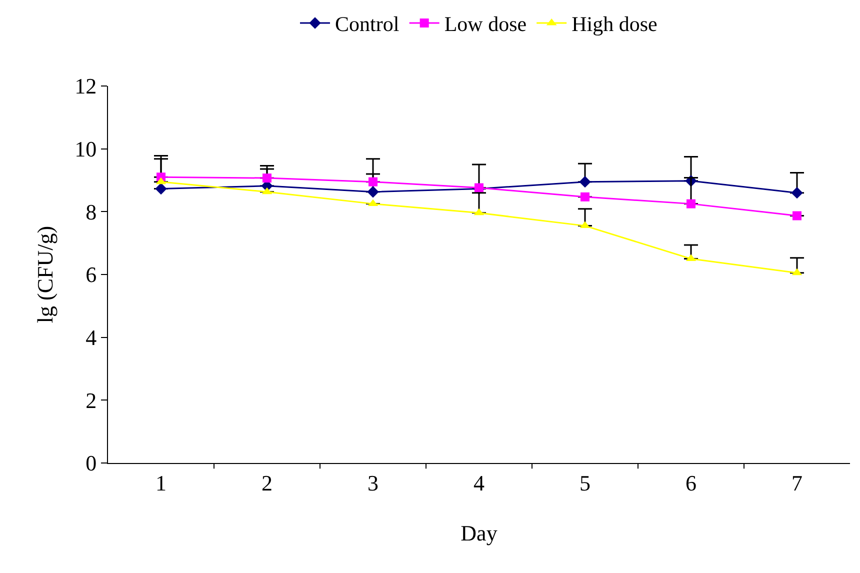 The image size is (860, 573). I want to click on x-tick-label: 1, so click(161, 483).